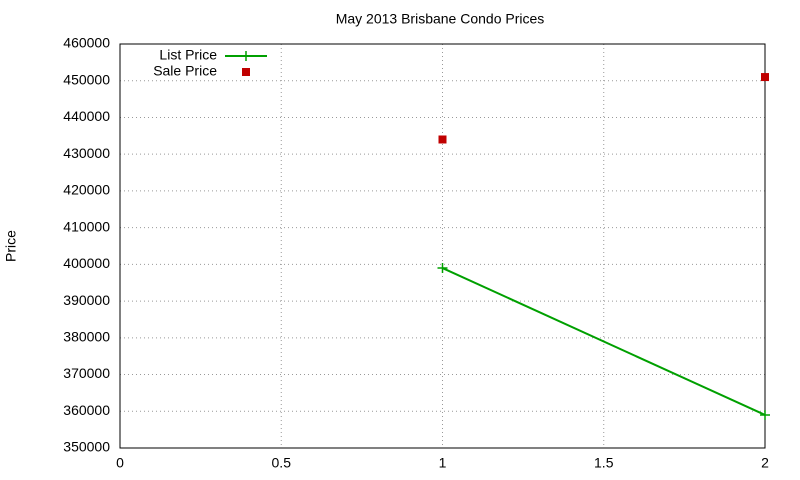 Image resolution: width=800 pixels, height=480 pixels. What do you see at coordinates (120, 463) in the screenshot?
I see `x-tick-label: 0` at bounding box center [120, 463].